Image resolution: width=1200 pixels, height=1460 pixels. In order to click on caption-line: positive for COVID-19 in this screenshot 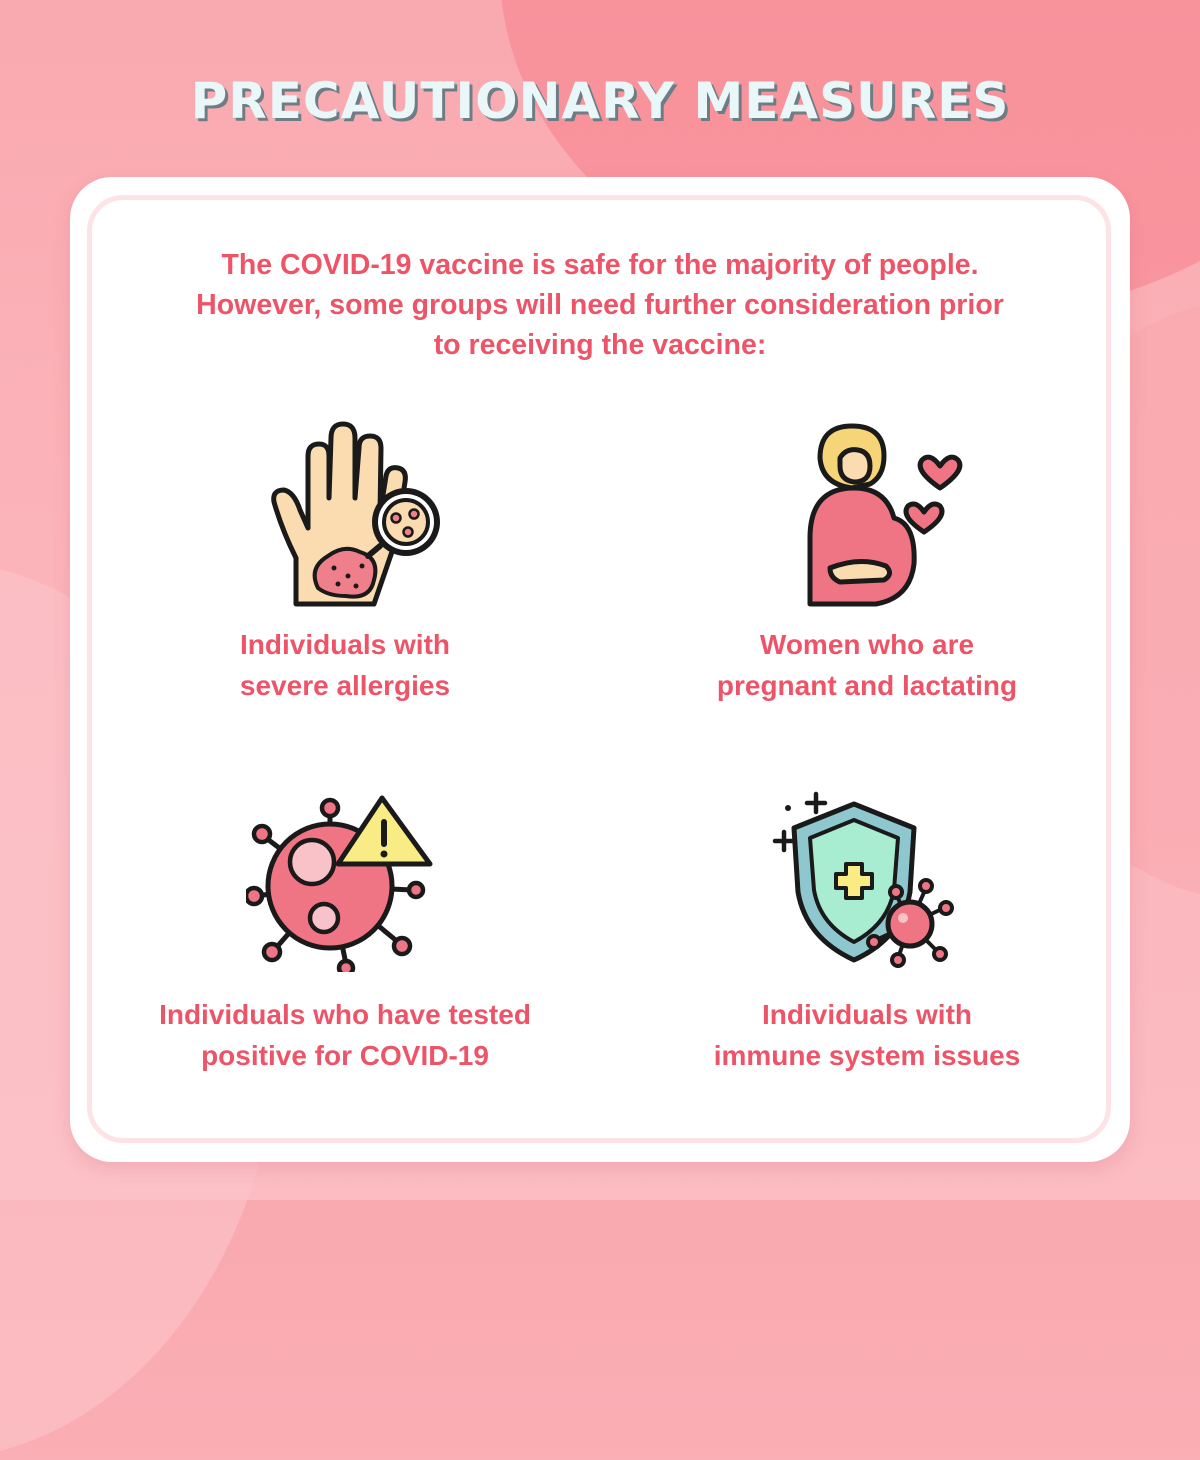, I will do `click(345, 1055)`.